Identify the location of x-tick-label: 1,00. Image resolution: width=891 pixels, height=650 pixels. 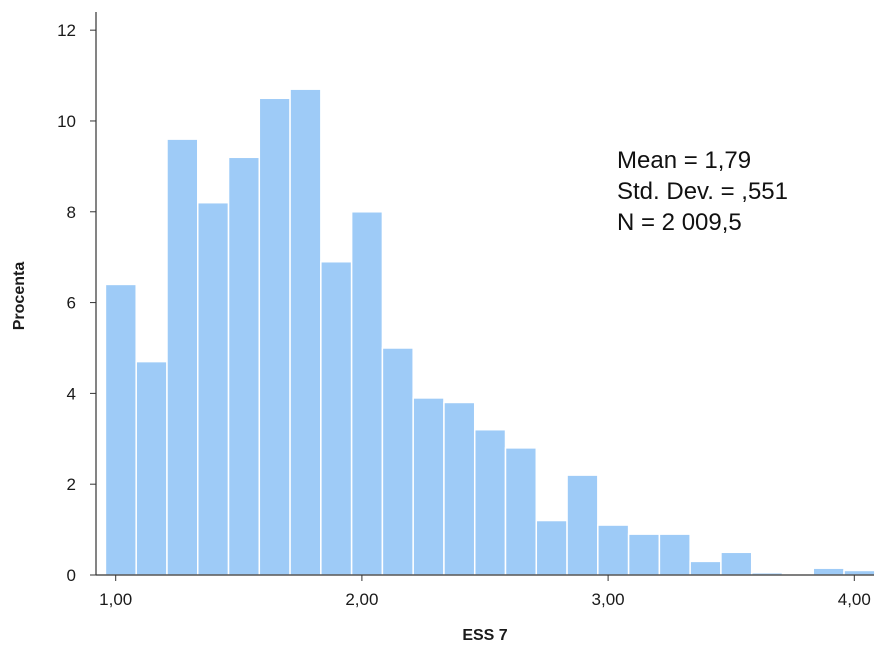
(115, 599).